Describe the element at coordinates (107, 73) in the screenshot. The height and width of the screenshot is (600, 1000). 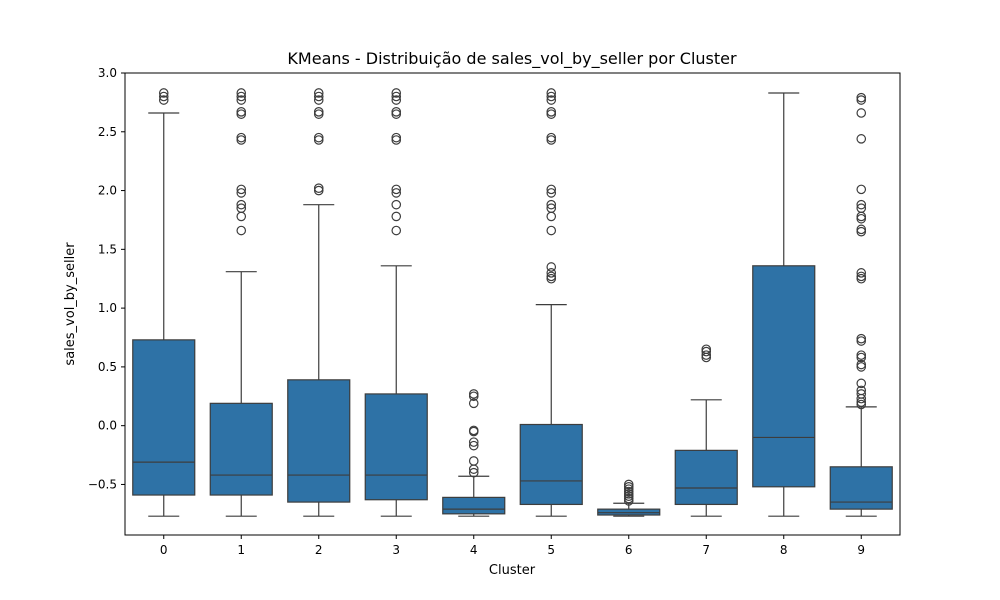
I see `y-tick-label: 3.0` at that location.